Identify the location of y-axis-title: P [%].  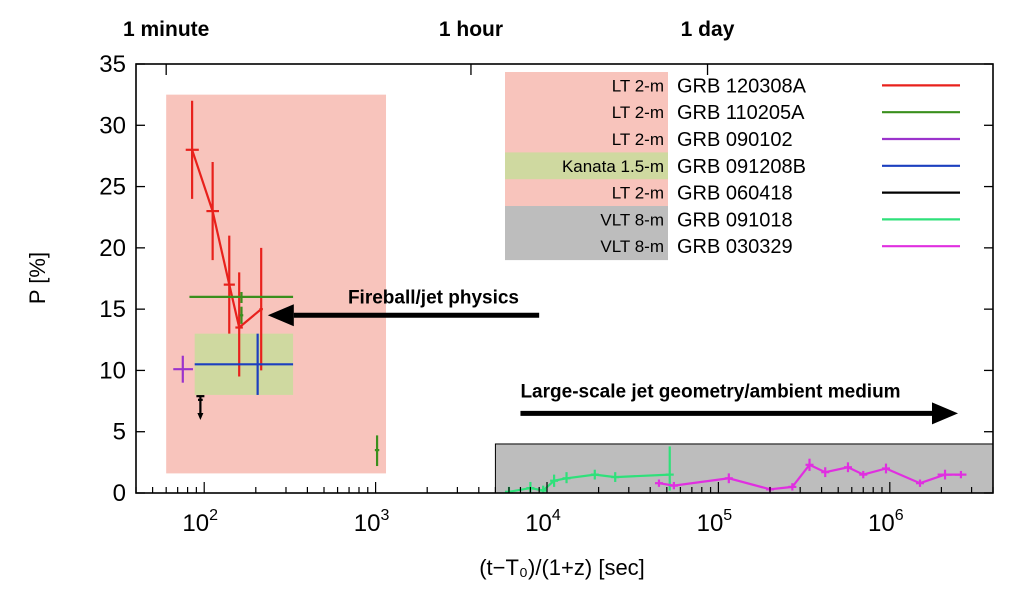
(37, 278).